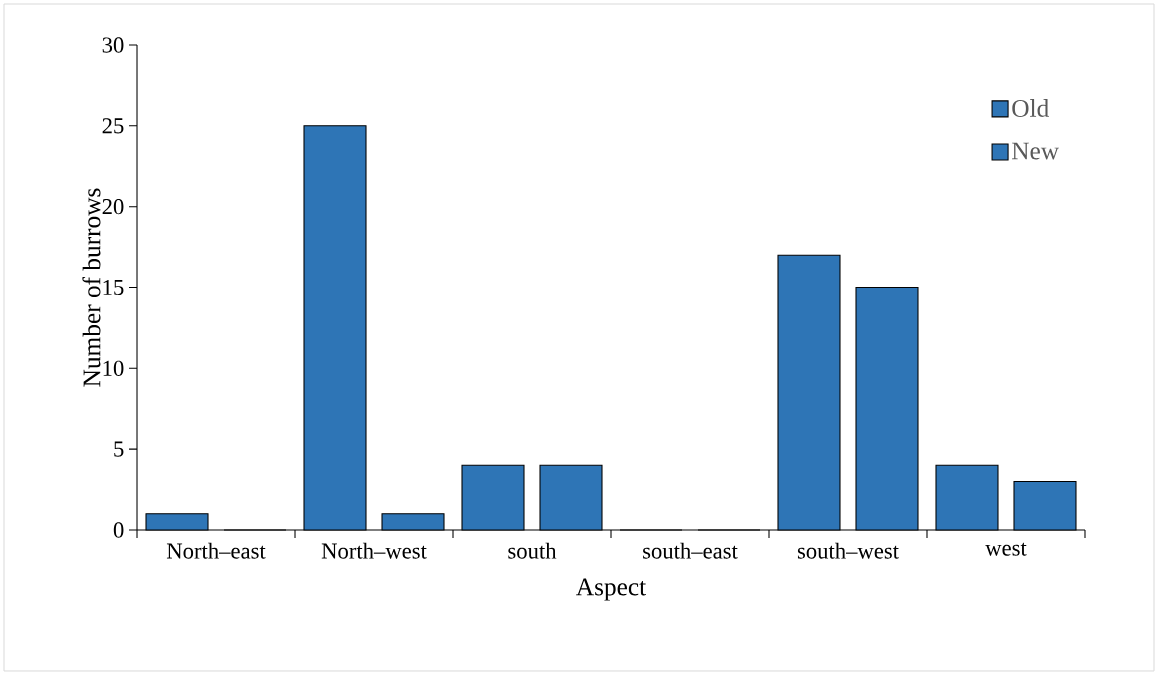  What do you see at coordinates (113, 368) in the screenshot?
I see `y-tick-label: 10` at bounding box center [113, 368].